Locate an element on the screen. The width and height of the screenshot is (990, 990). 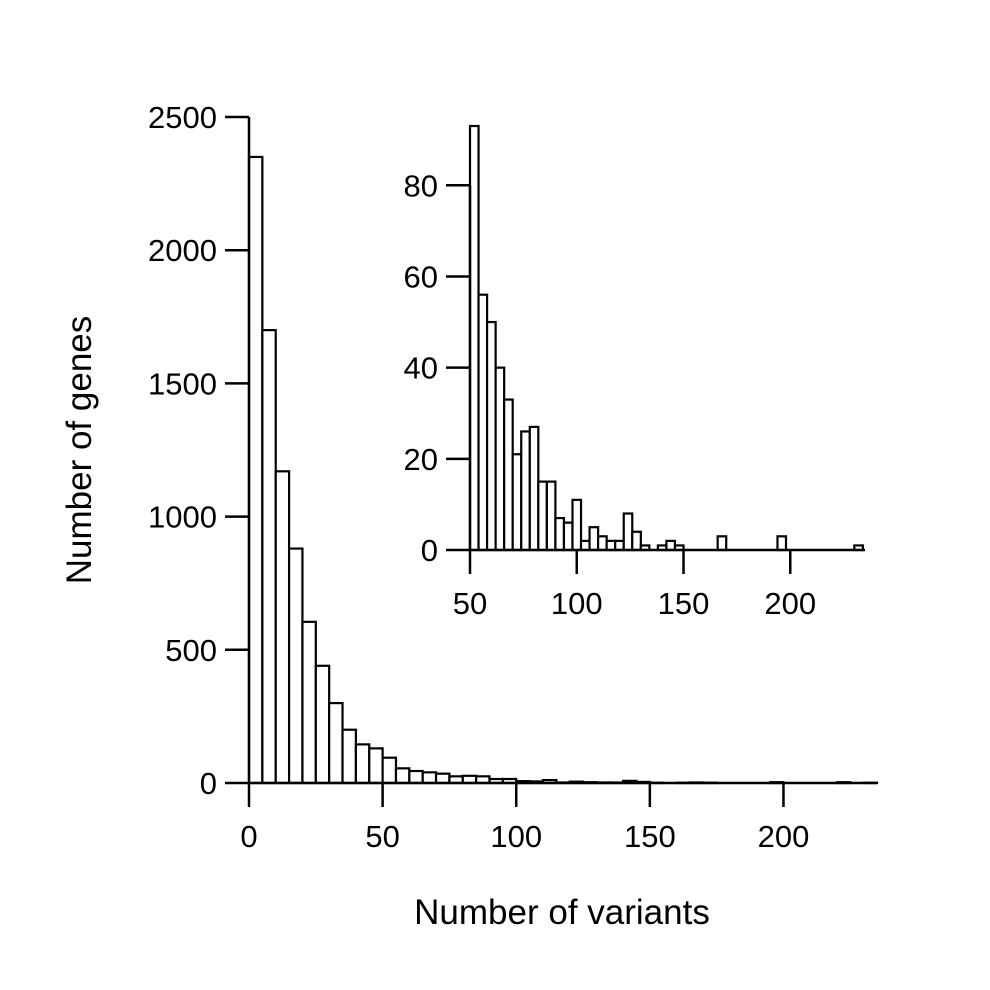
y-axis-title: Number of genes is located at coordinates (79, 450).